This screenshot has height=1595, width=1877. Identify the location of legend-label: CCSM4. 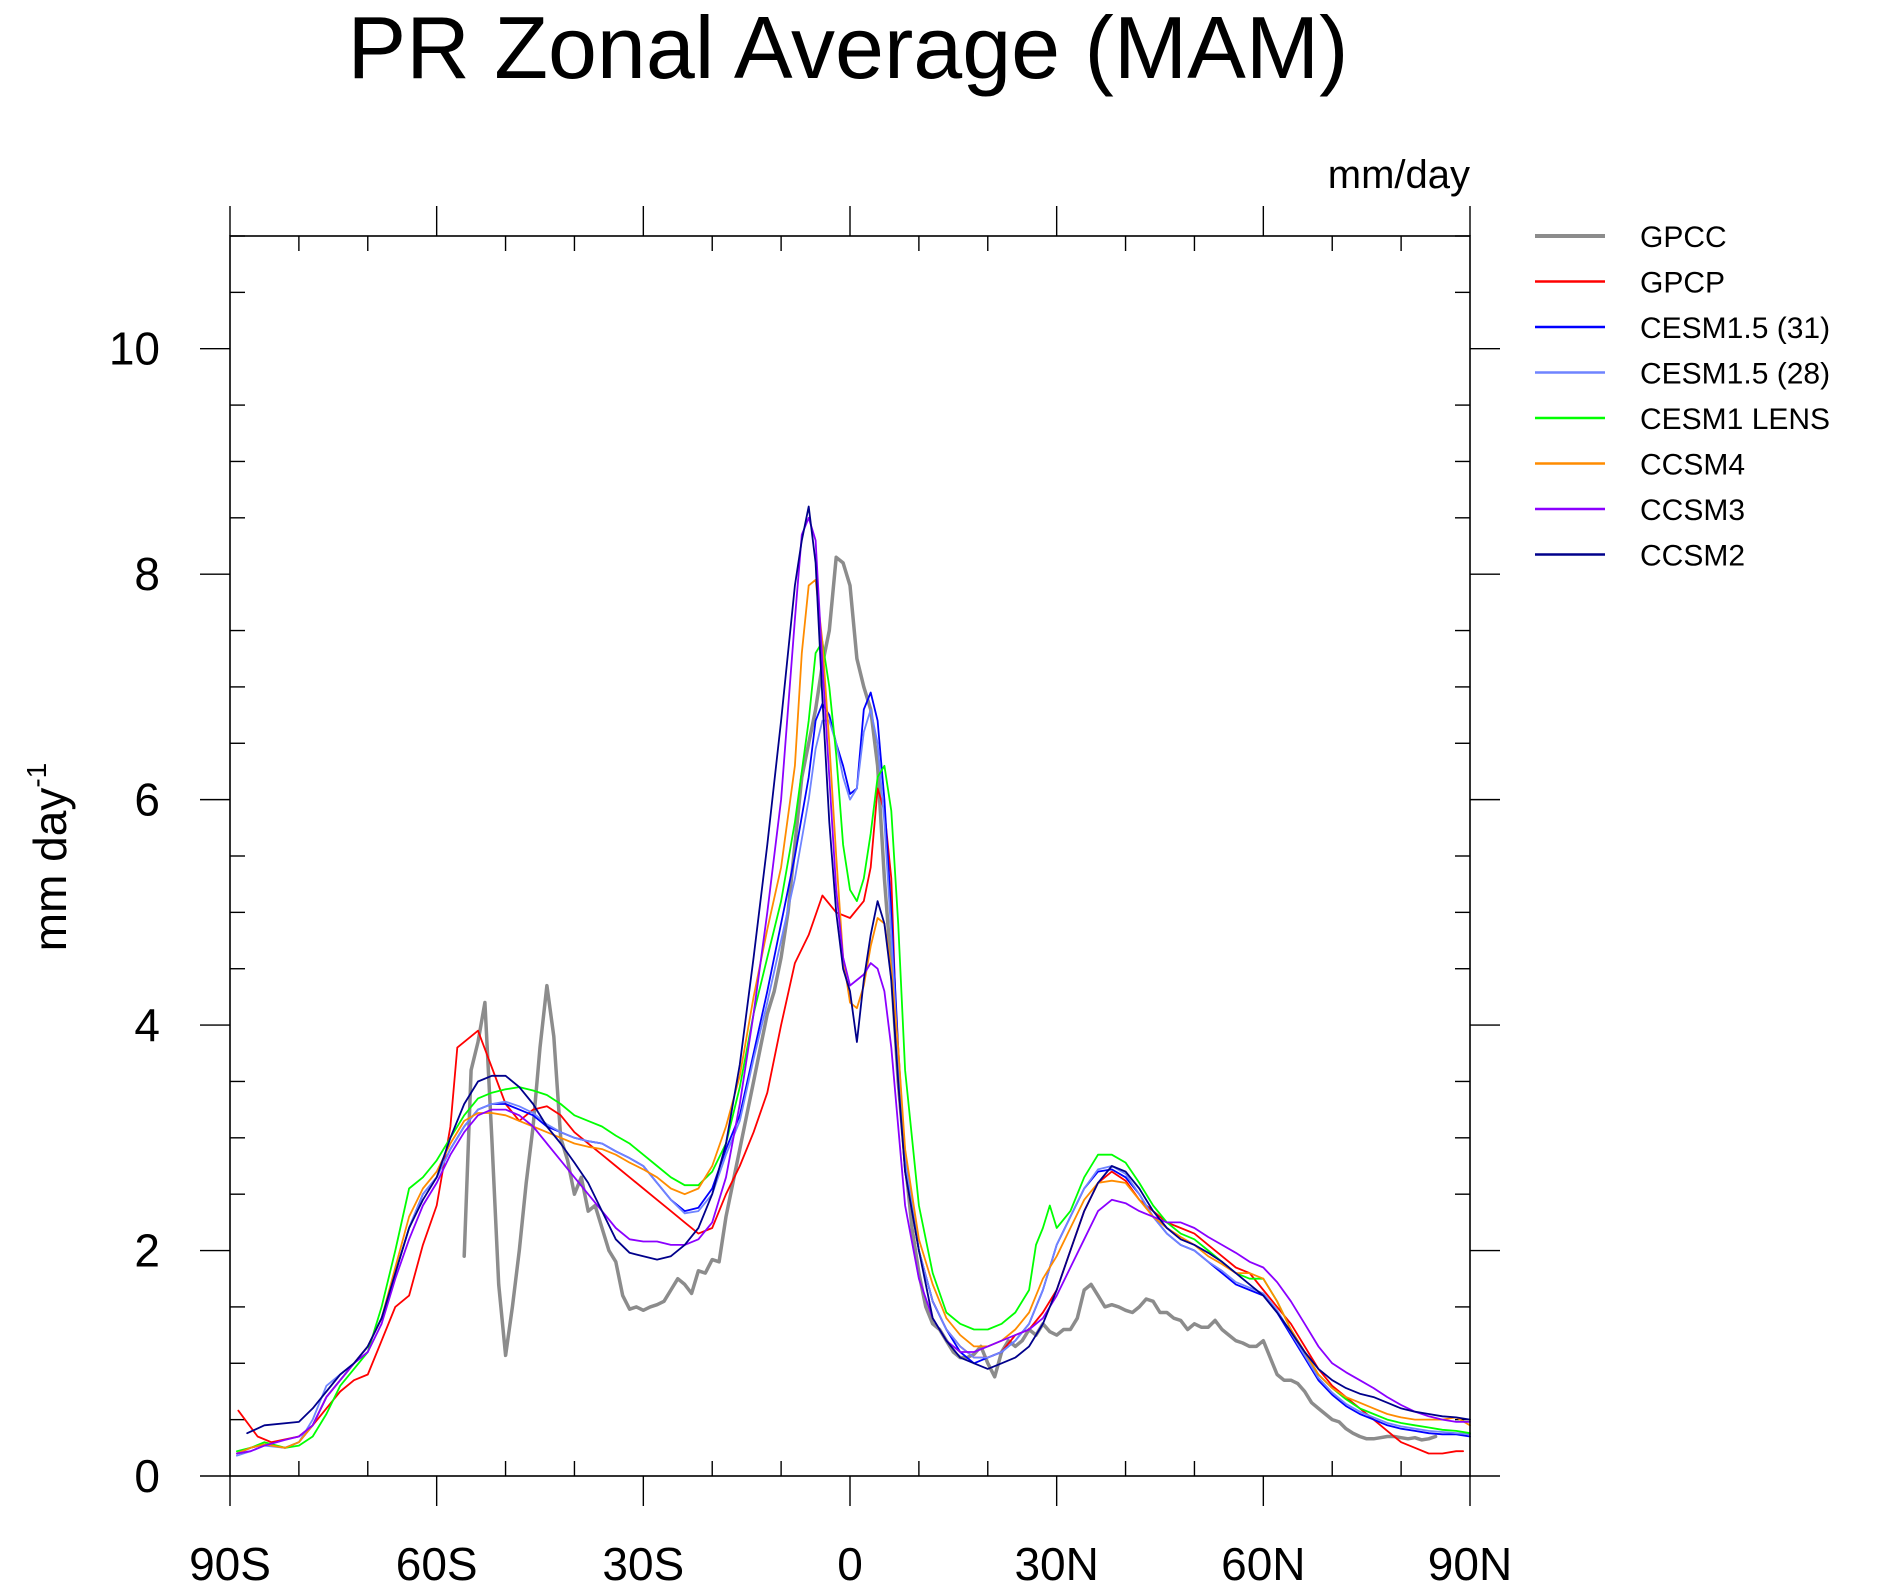
(1692, 465).